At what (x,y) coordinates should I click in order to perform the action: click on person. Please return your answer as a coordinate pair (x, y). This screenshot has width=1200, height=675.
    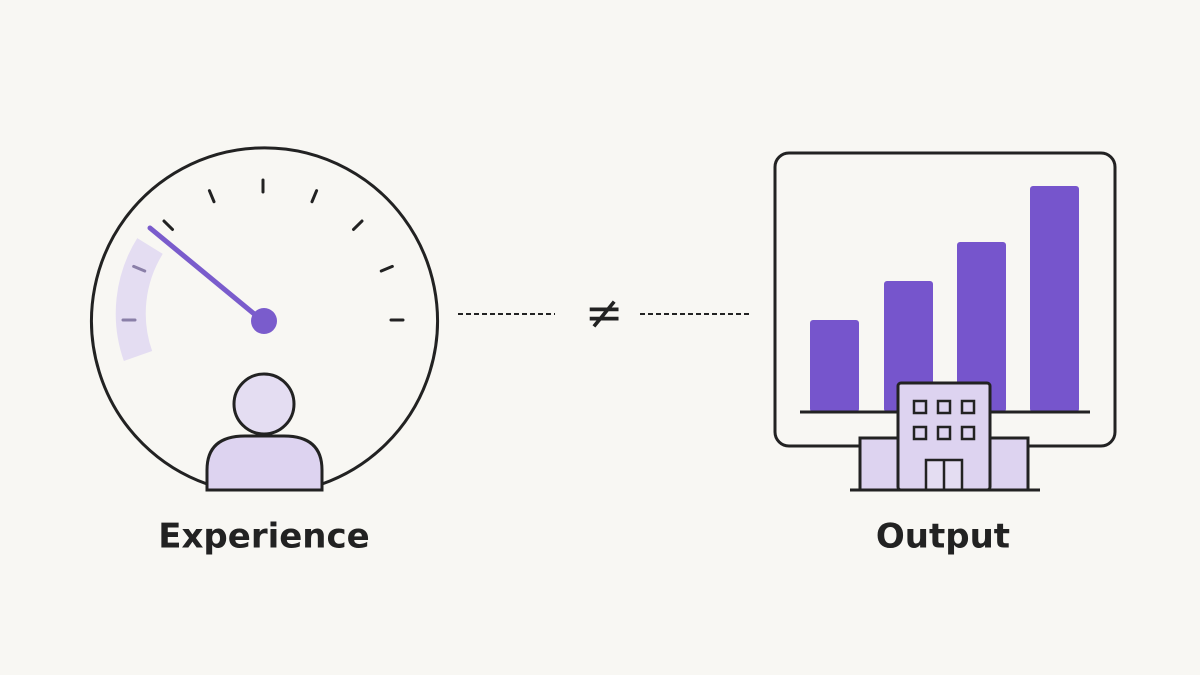
    Looking at the image, I should click on (264, 432).